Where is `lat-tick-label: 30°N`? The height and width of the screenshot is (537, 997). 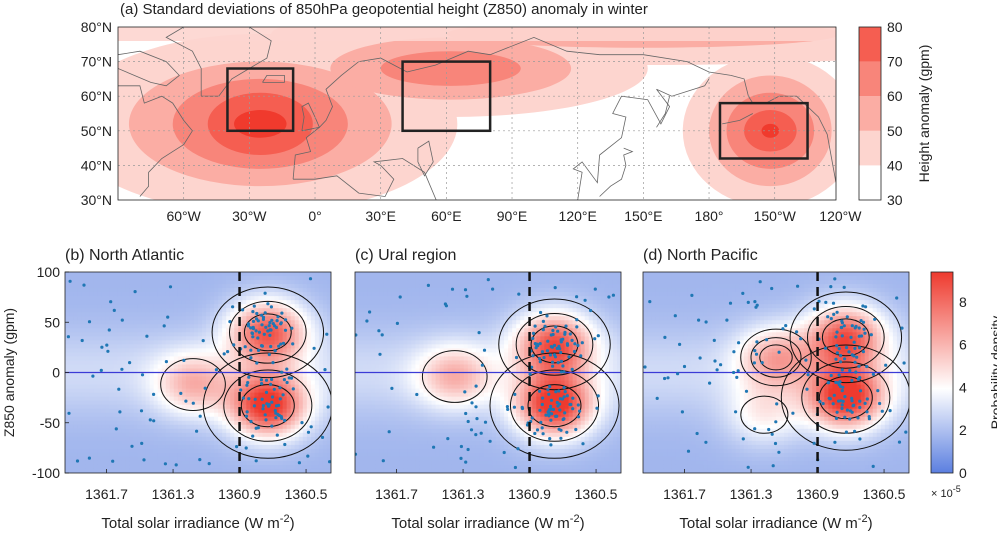
lat-tick-label: 30°N is located at coordinates (96, 200).